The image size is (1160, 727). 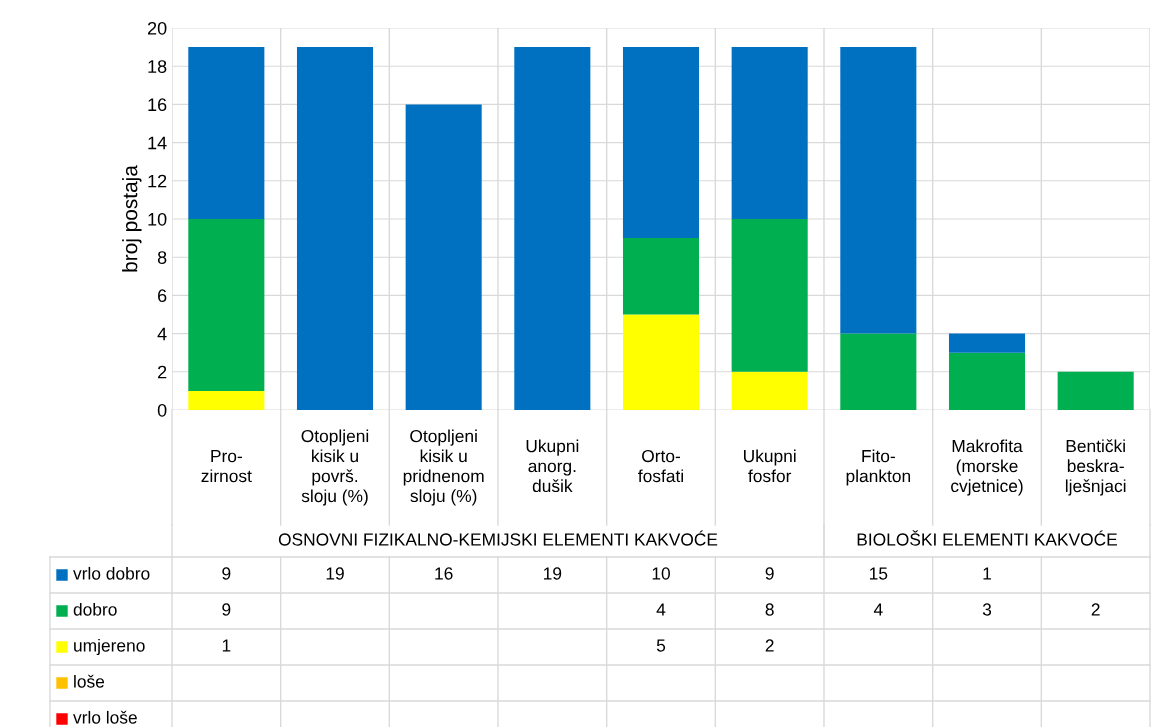 What do you see at coordinates (498, 538) in the screenshot?
I see `text: OSNOVNI FIZIKALNO-KEMIJSKI ELEMENTI KAKVOĆE` at bounding box center [498, 538].